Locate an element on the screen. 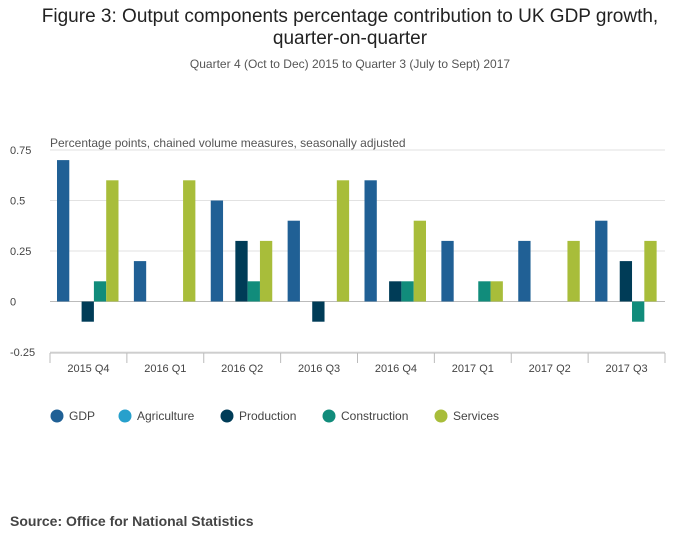  y-tick-label: 0 is located at coordinates (13, 303).